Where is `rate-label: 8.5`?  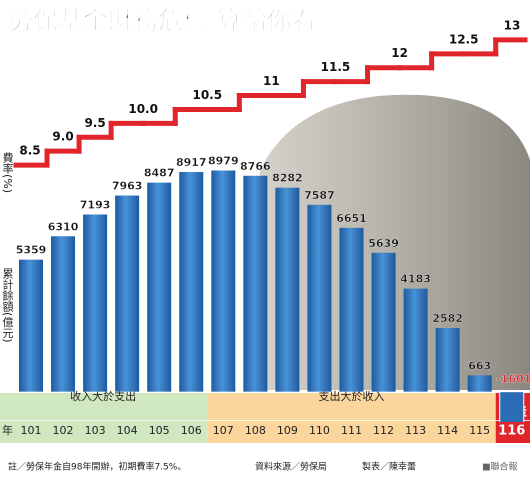 rate-label: 8.5 is located at coordinates (29, 151).